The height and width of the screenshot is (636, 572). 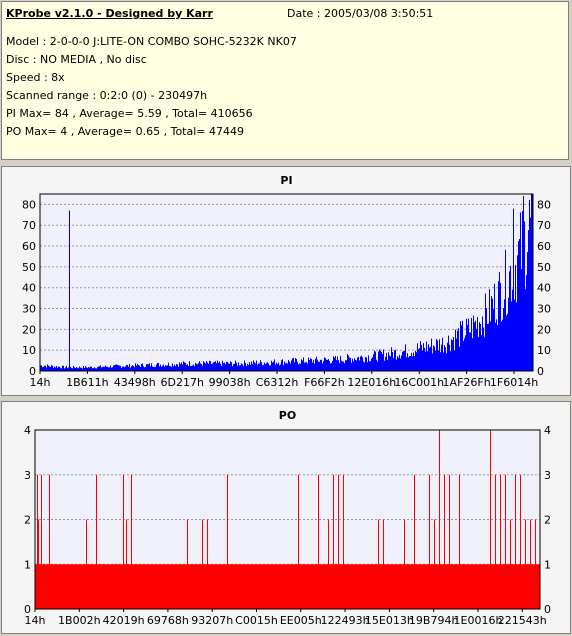 I want to click on po-xtick-label: C0015h, so click(x=256, y=620).